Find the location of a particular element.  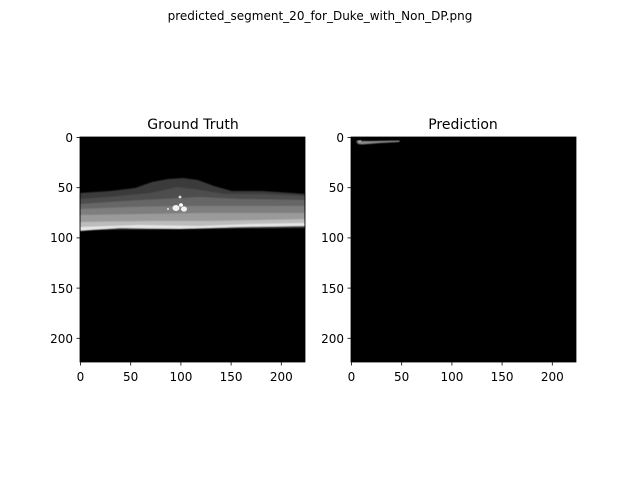

panel-title-prediction: Prediction is located at coordinates (463, 125).